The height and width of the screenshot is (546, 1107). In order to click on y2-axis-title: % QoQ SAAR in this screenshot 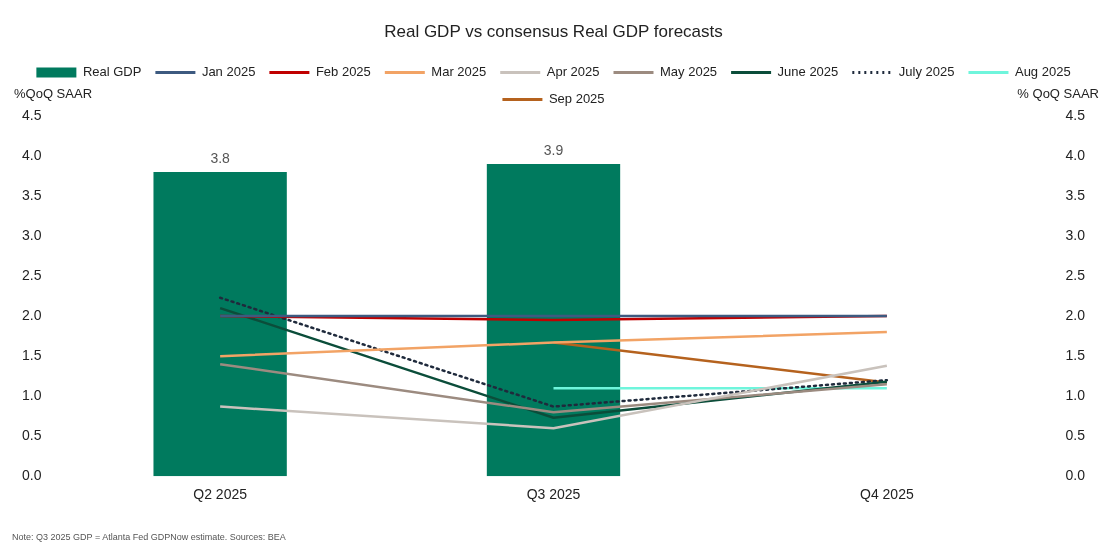, I will do `click(1058, 93)`.